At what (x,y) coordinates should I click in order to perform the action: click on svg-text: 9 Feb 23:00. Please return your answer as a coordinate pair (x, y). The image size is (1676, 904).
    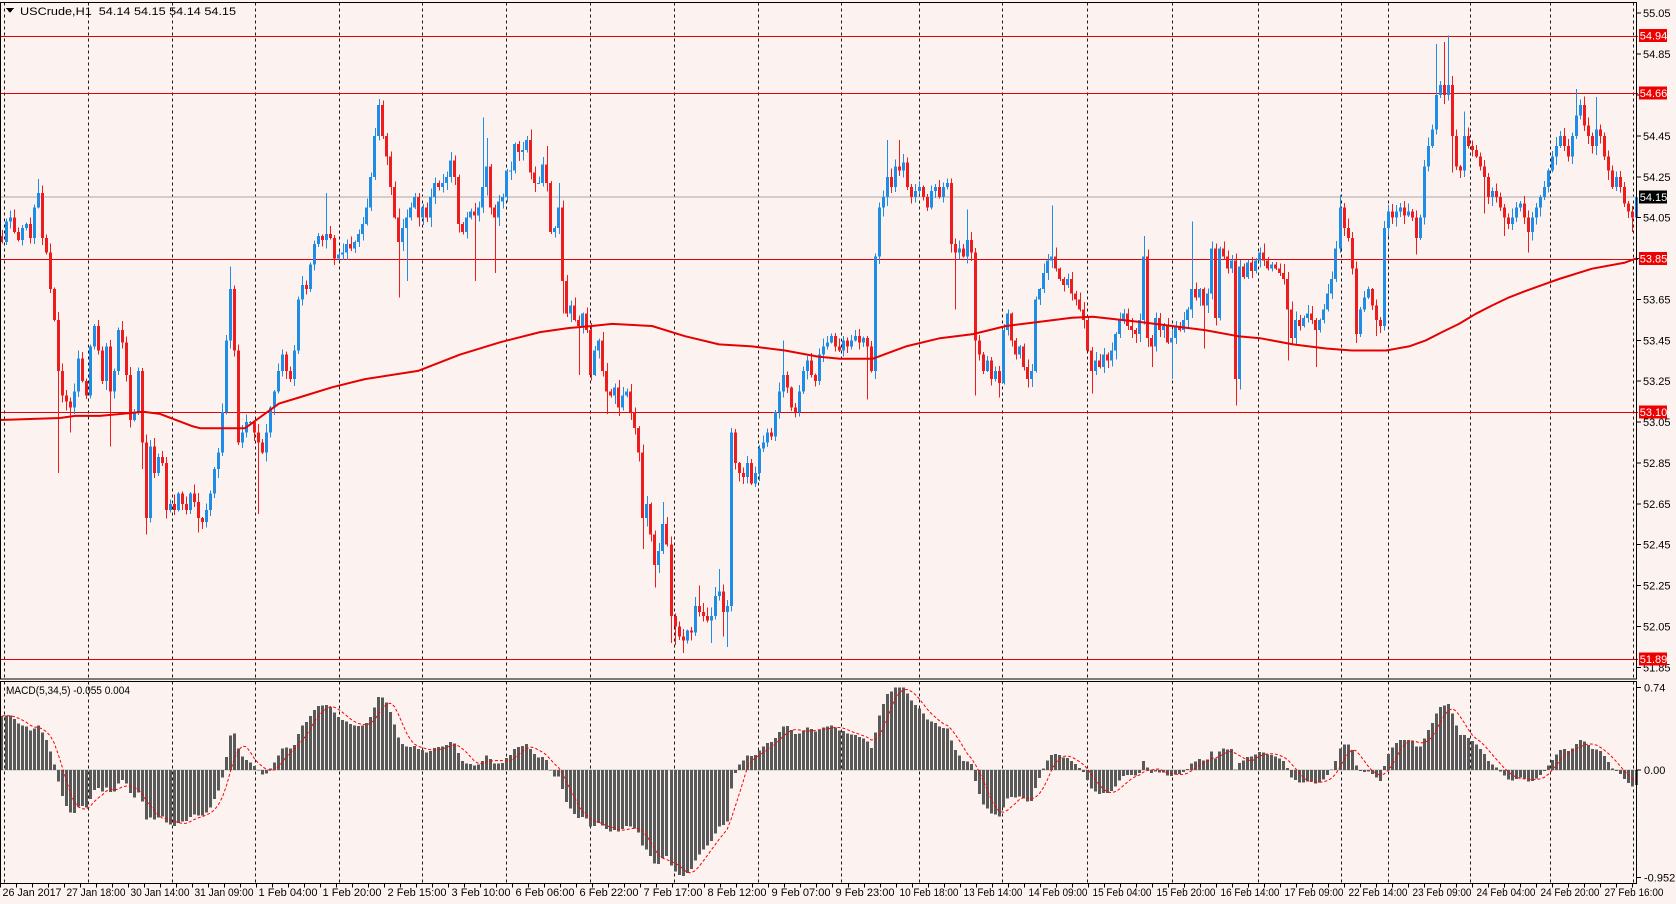
    Looking at the image, I should click on (865, 893).